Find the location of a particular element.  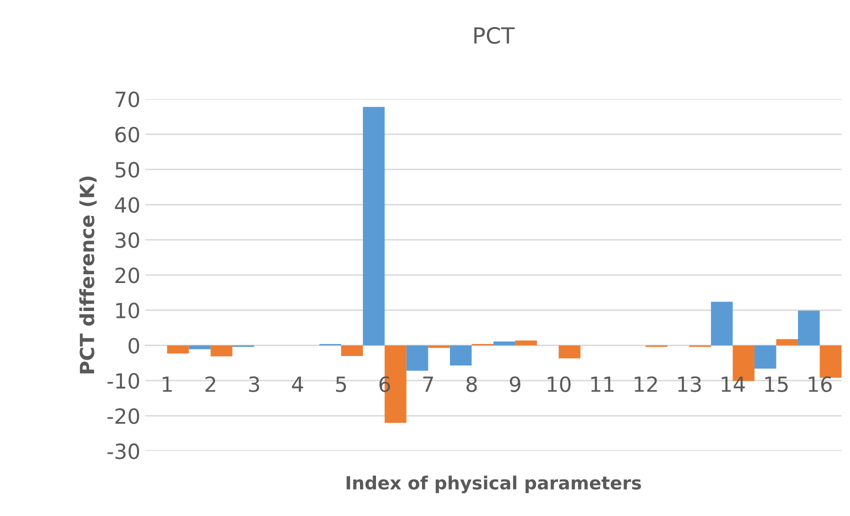

x-tick-label: 7 is located at coordinates (428, 384).